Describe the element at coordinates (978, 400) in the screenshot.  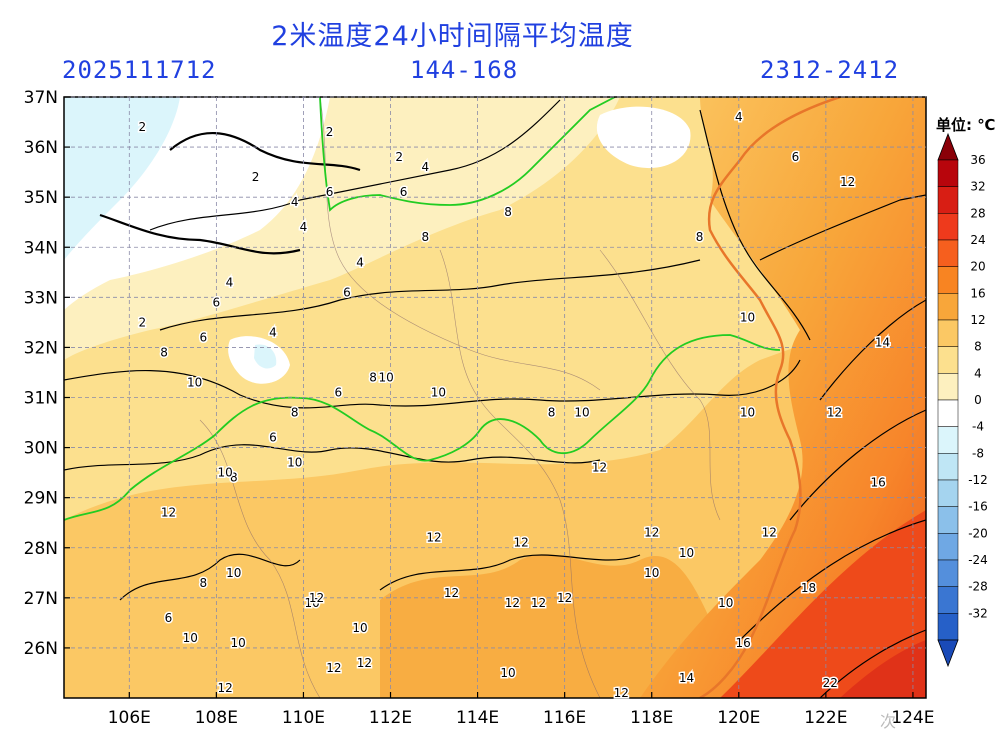
I see `colorbar-level-label: 0` at that location.